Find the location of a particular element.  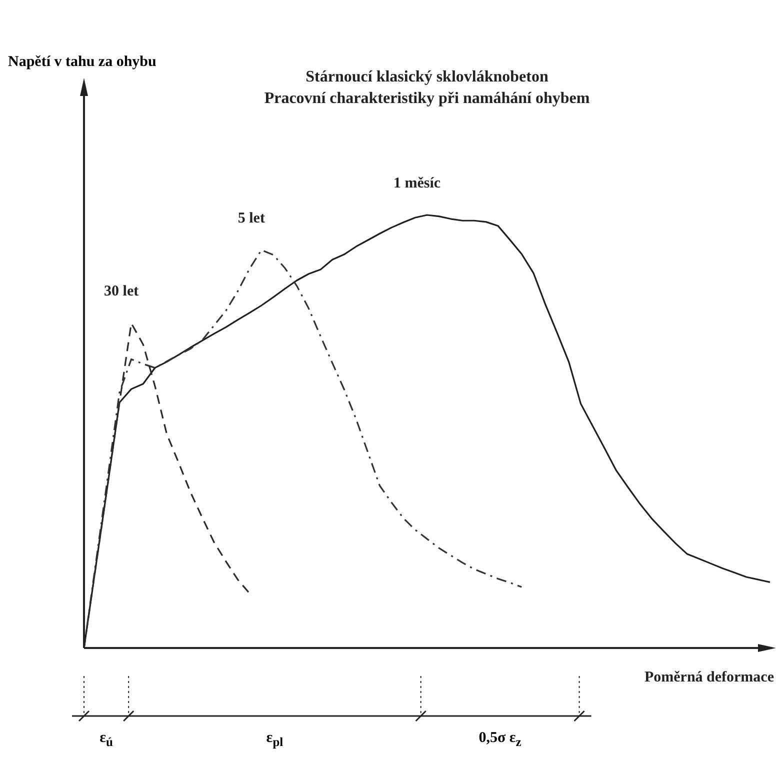

text: Napětí v tahu za ohybu is located at coordinates (82, 63).